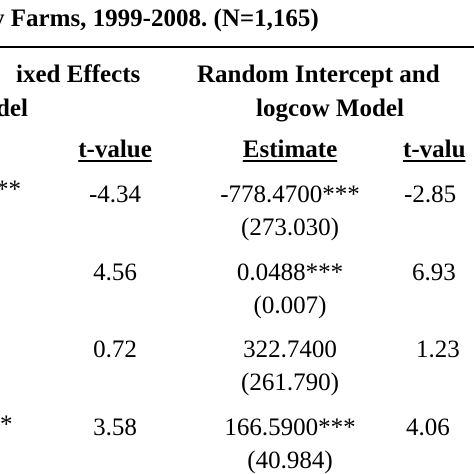 Image resolution: width=474 pixels, height=474 pixels. I want to click on row2-ri-tvalue: 6.93, so click(434, 272).